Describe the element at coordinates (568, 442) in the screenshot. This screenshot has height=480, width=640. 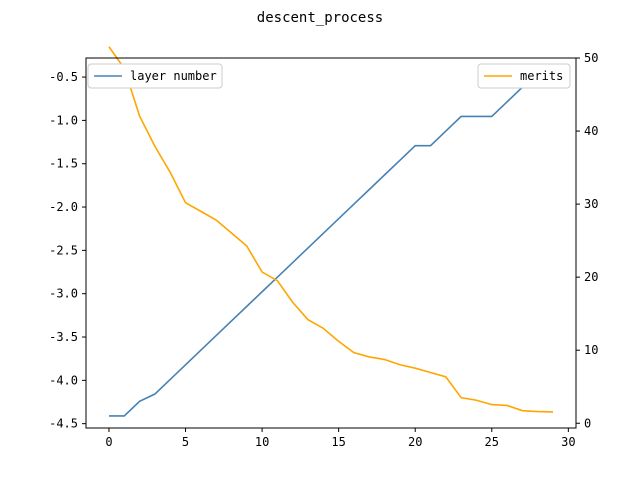
I see `x-tick-label: 30` at that location.